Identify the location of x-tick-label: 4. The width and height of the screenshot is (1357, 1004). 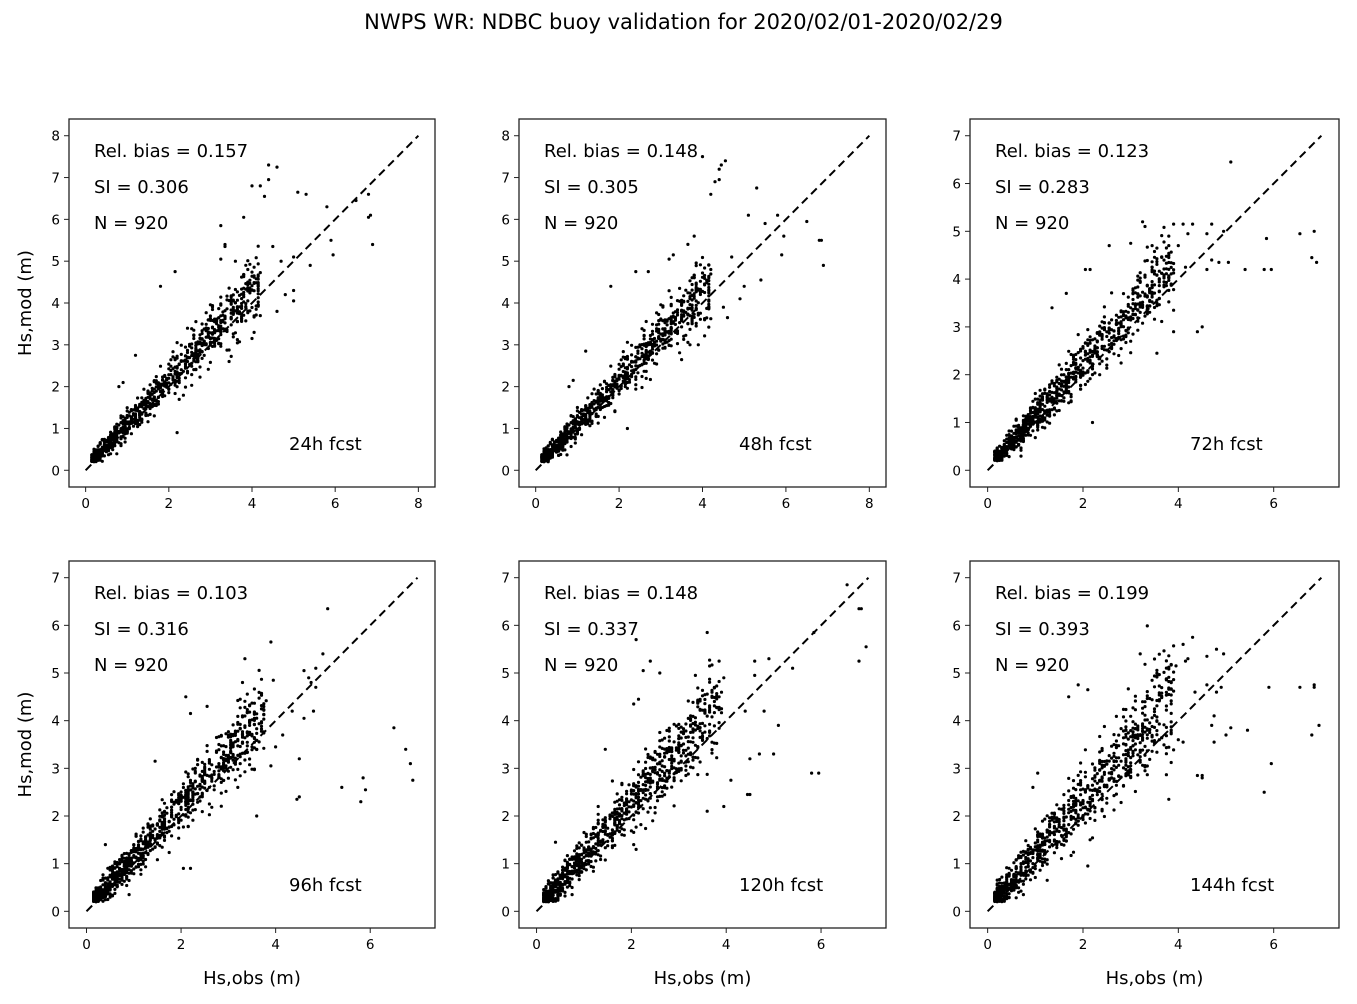
(726, 945).